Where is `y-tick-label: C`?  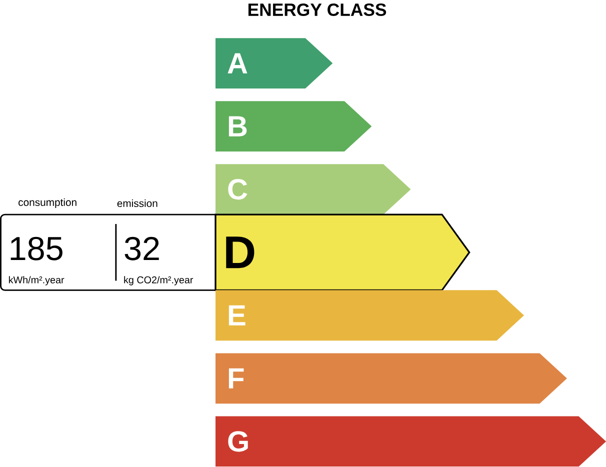 y-tick-label: C is located at coordinates (238, 189).